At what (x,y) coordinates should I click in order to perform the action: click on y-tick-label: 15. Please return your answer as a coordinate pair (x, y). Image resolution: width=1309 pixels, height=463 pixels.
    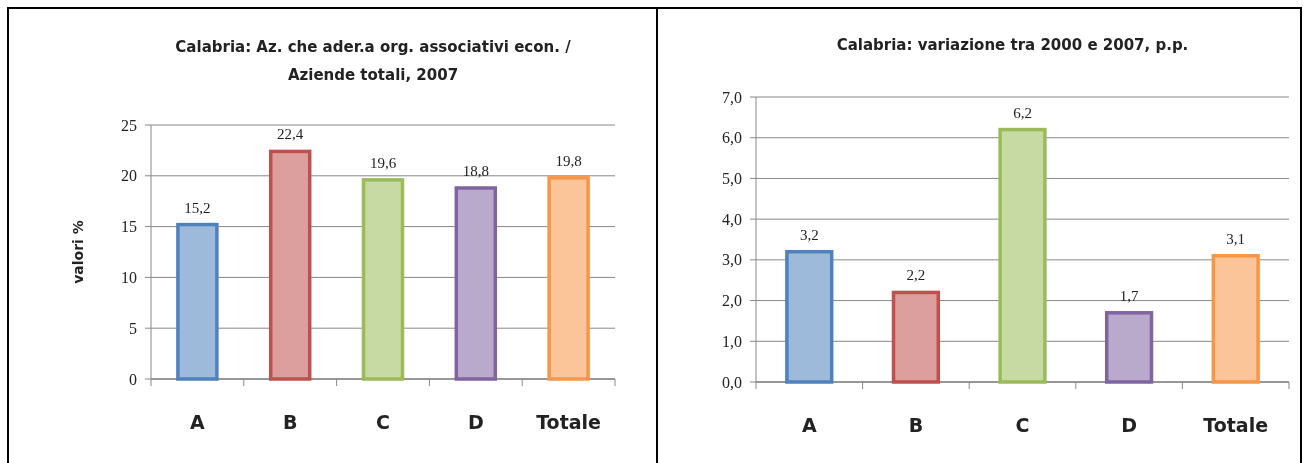
    Looking at the image, I should click on (129, 227).